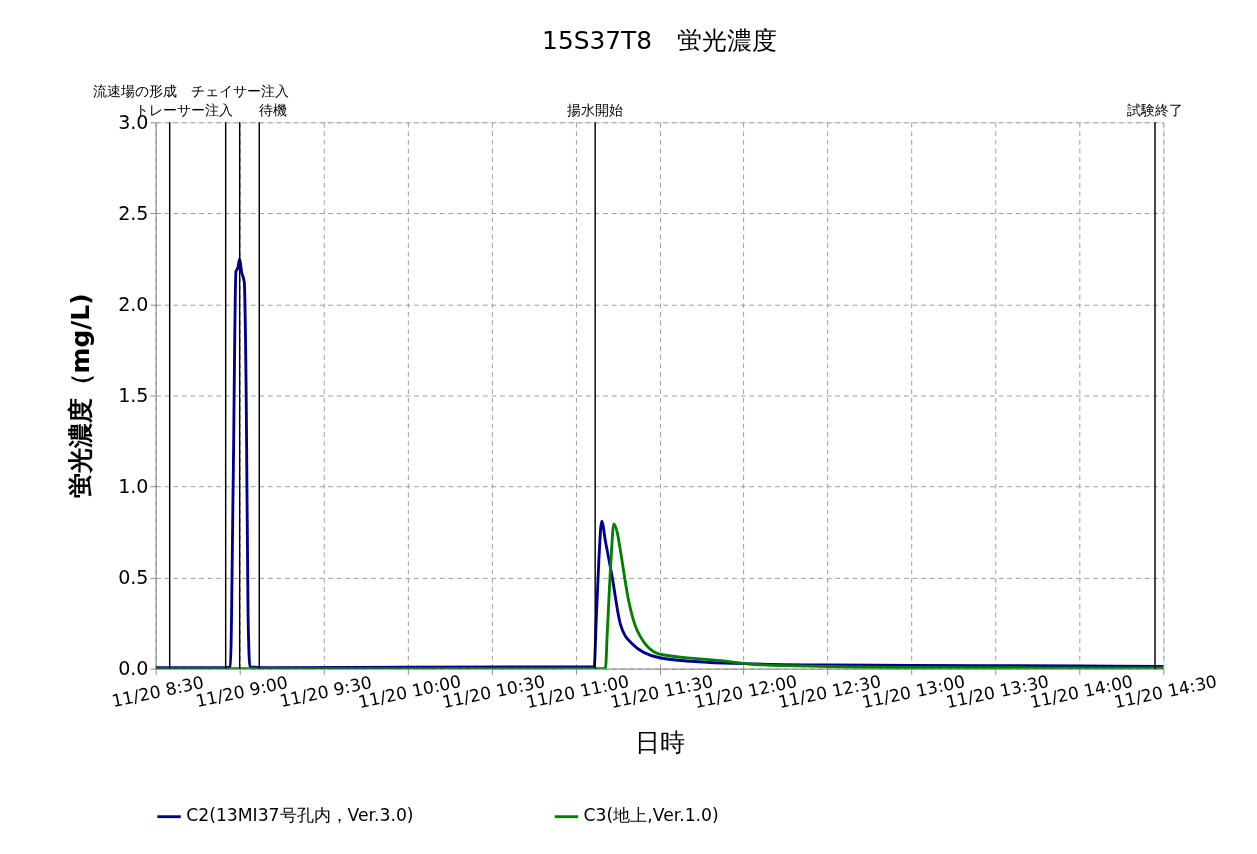  I want to click on y-tick-label: 1.5, so click(133, 395).